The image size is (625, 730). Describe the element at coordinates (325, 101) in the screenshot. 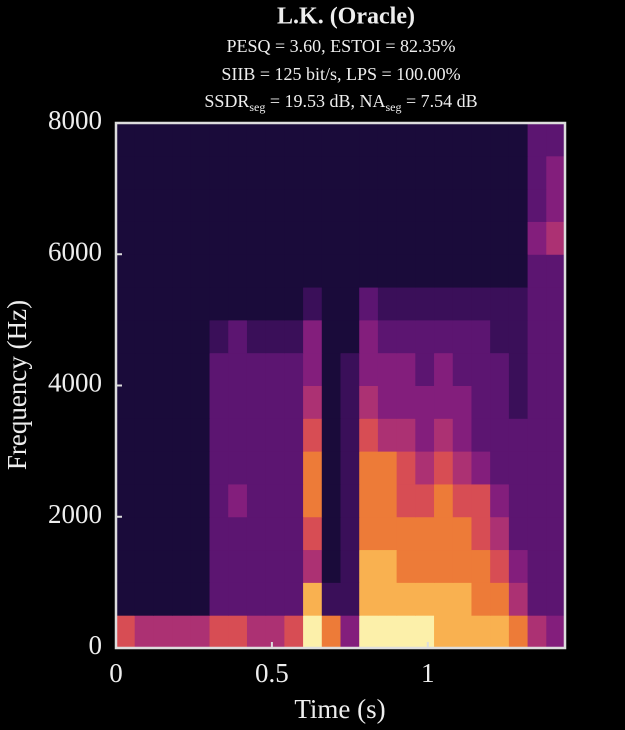

I see `subtitle-part: = 19.53 dB, NA` at that location.